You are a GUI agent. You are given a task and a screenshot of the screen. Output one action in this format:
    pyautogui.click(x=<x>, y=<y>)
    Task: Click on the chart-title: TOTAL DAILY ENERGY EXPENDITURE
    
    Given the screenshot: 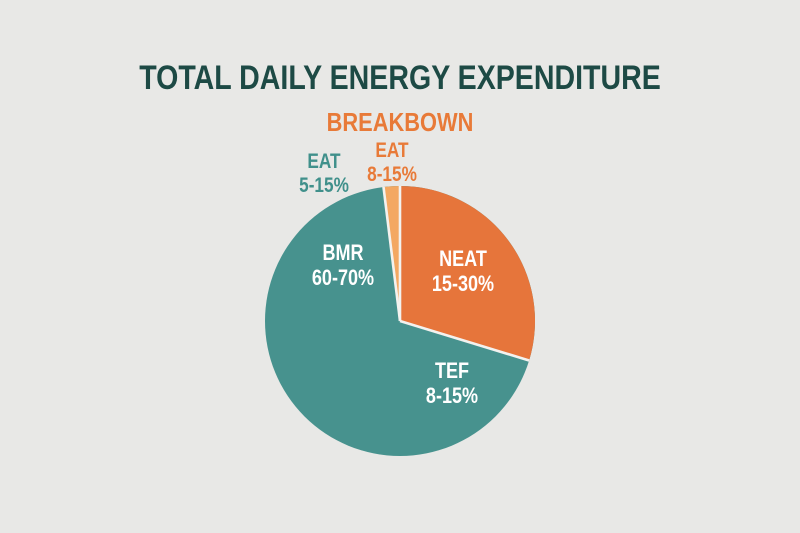 What is the action you would take?
    pyautogui.click(x=400, y=78)
    